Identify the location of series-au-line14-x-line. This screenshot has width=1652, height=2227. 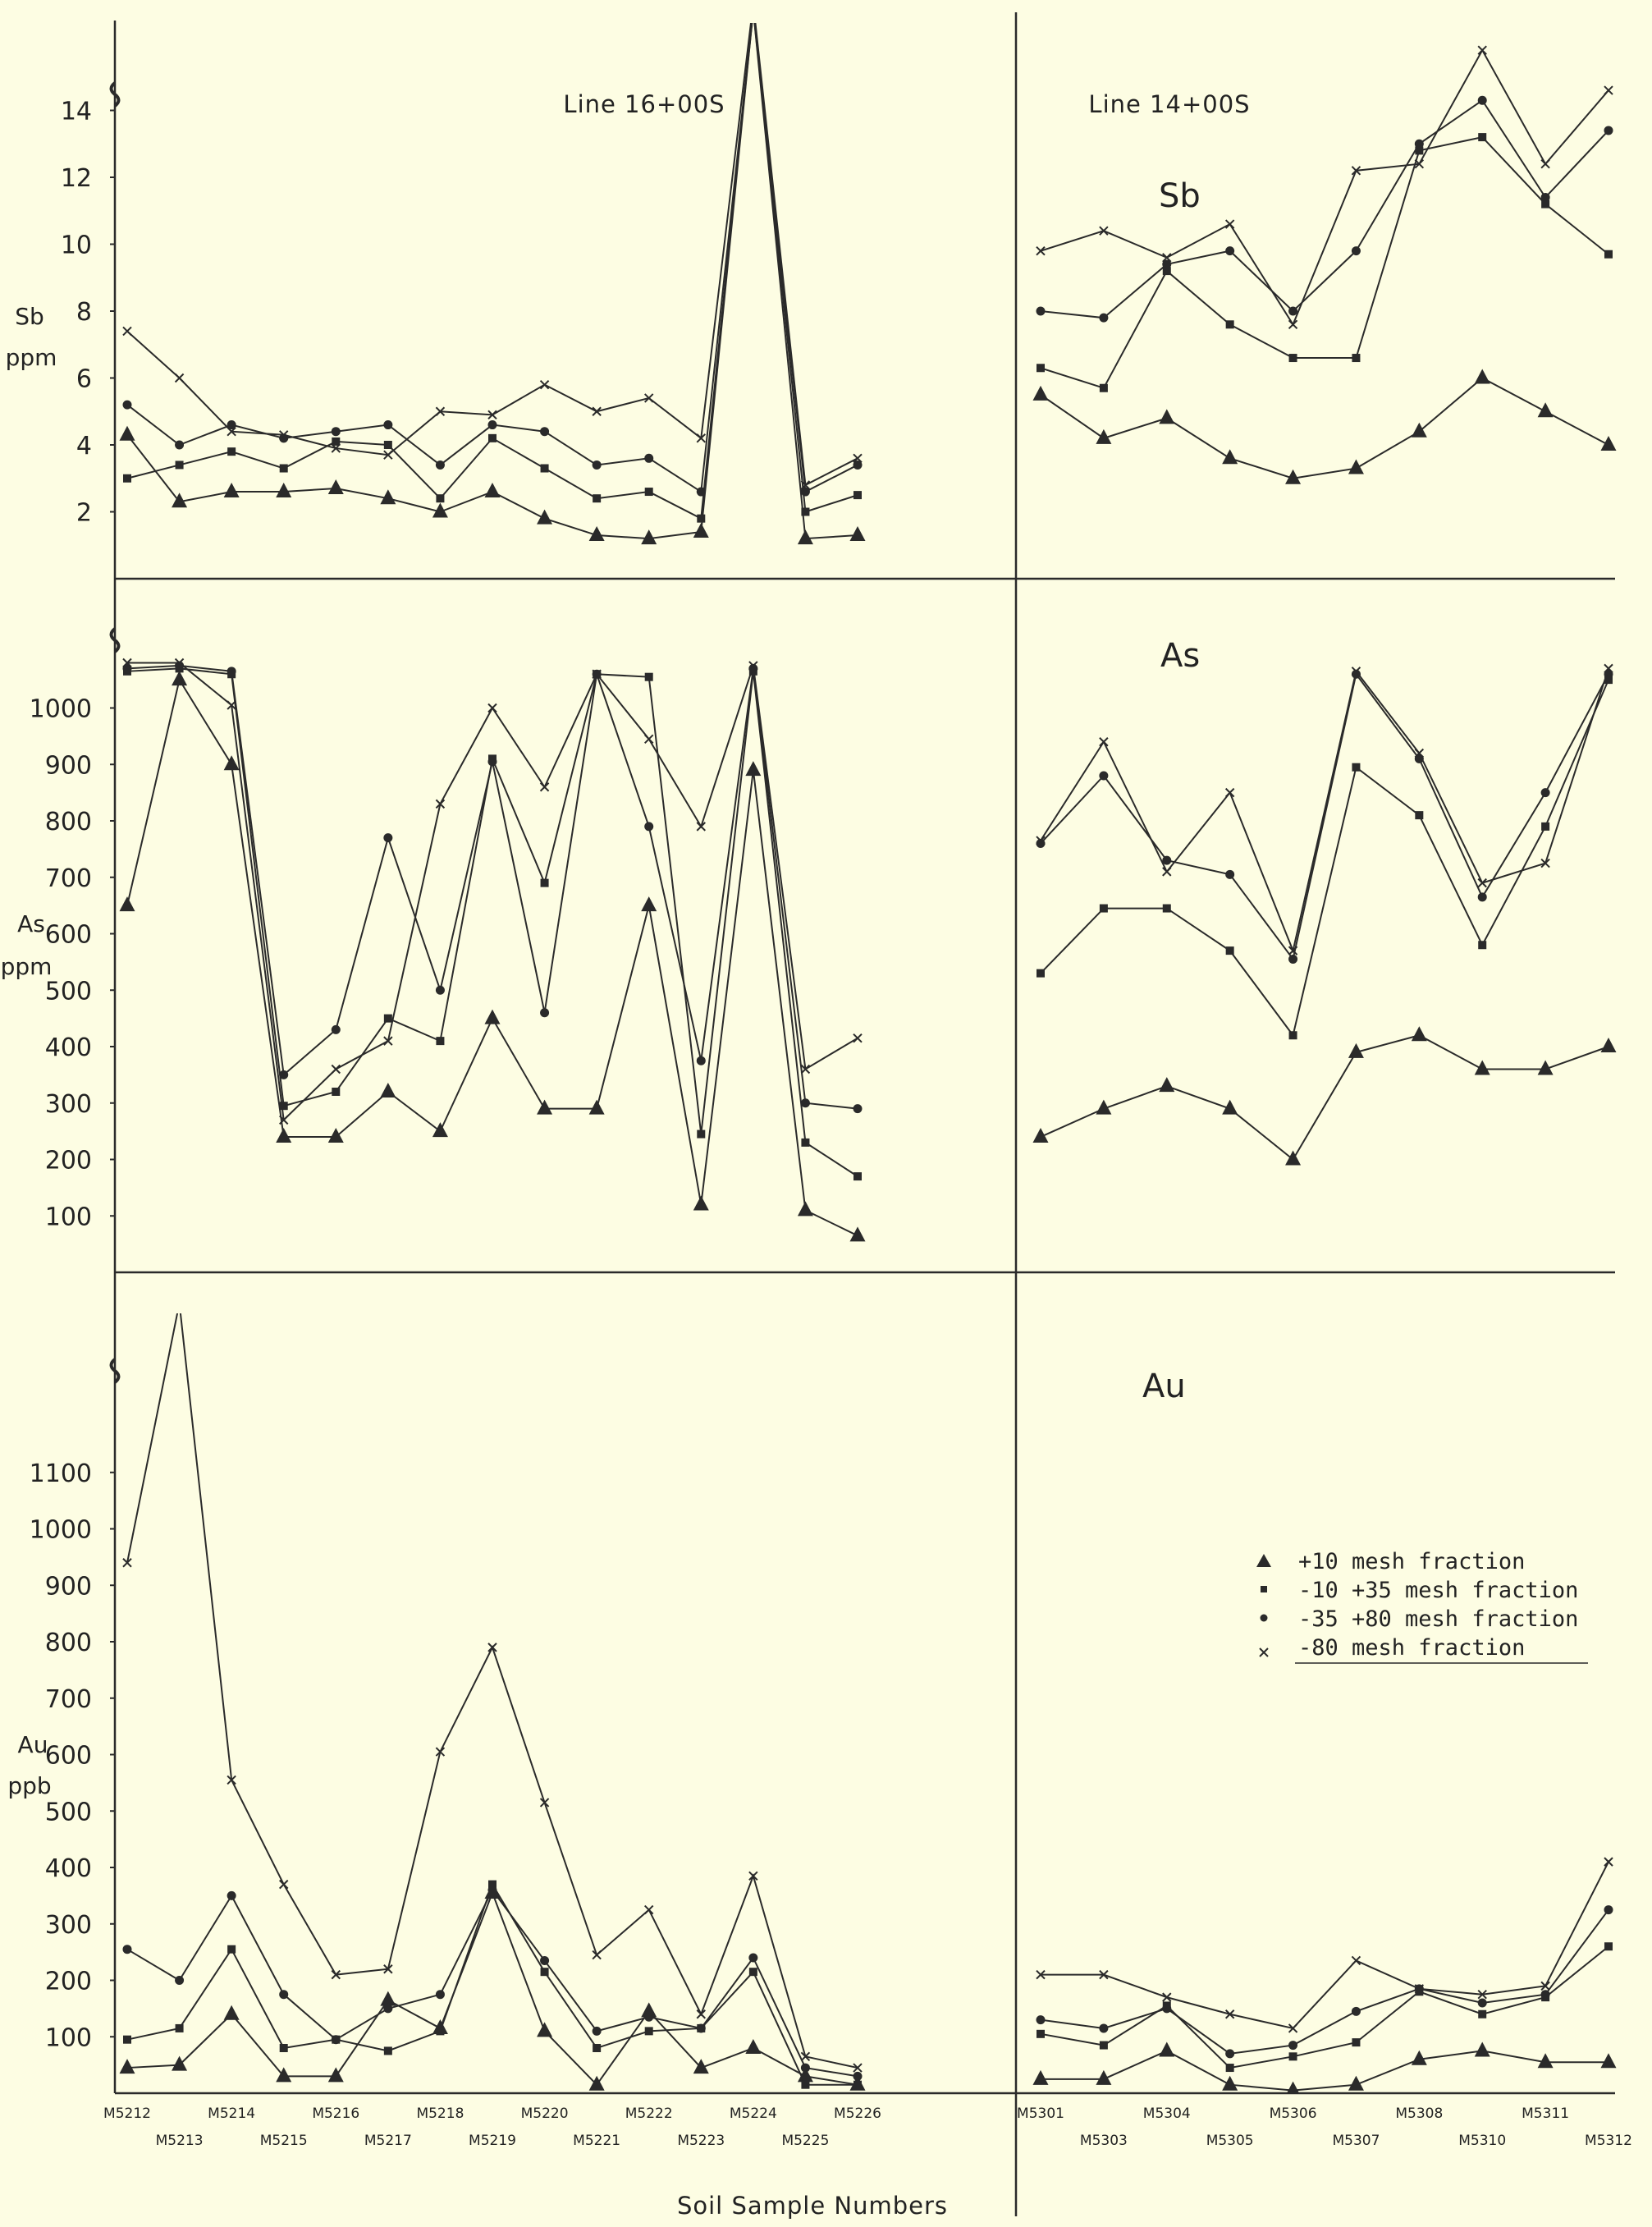
(1325, 1945).